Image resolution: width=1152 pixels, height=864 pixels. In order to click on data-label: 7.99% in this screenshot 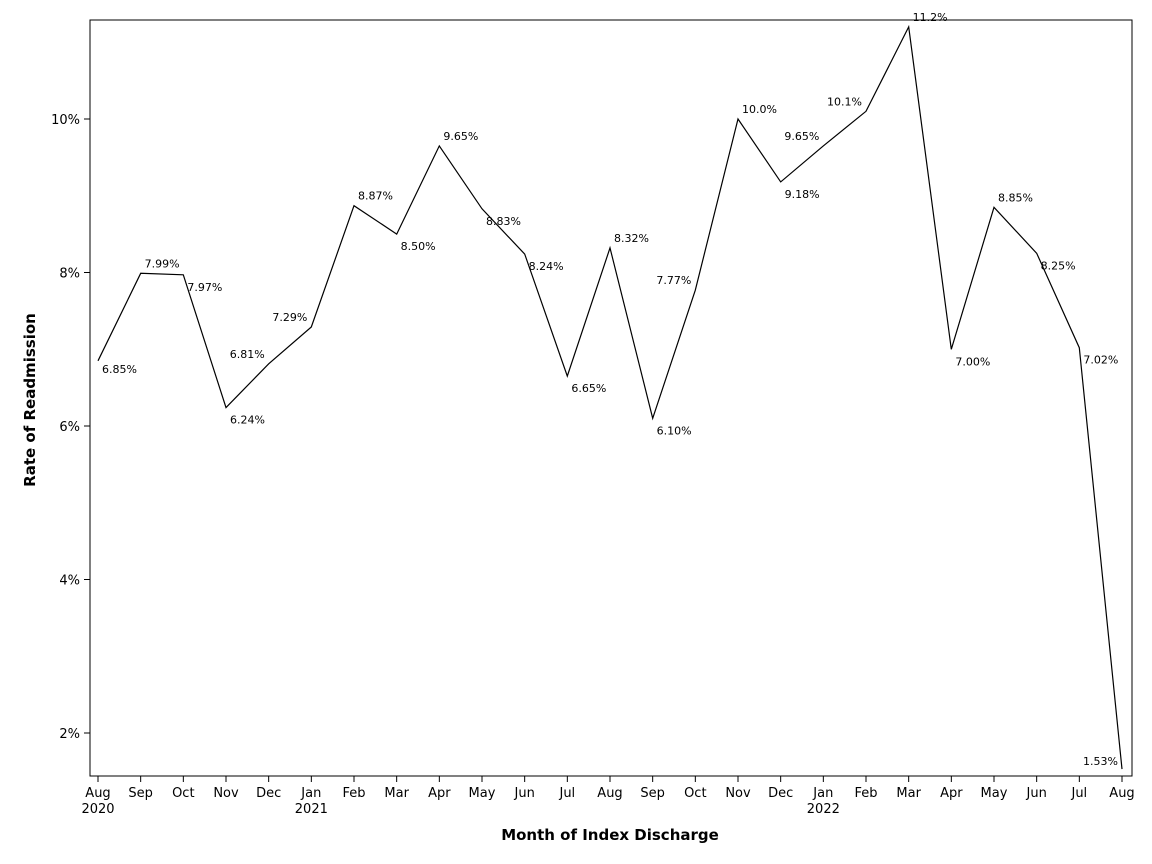, I will do `click(162, 263)`.